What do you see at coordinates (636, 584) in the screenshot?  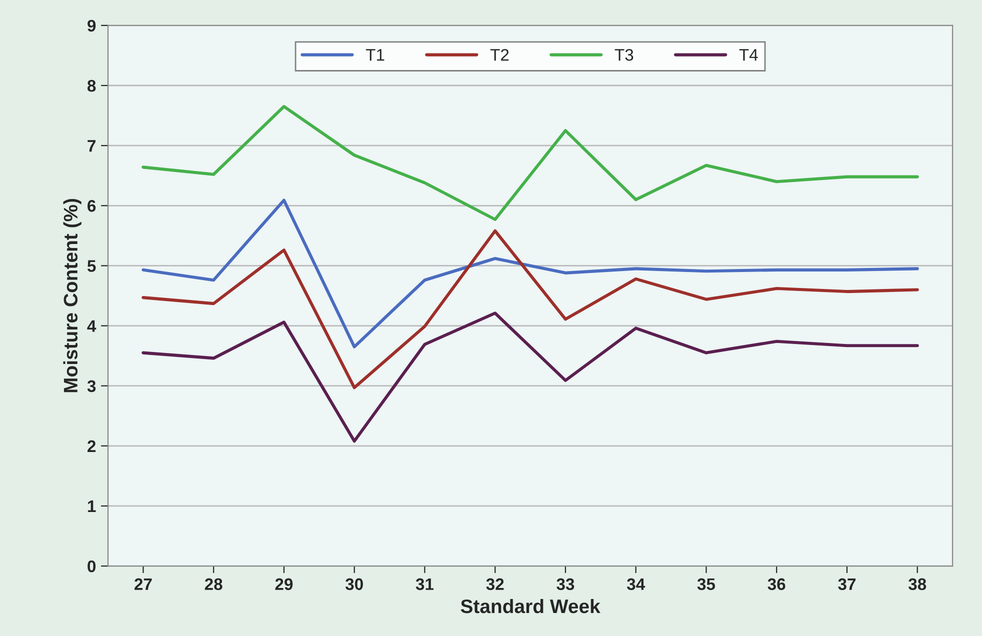 I see `x-tick-label: 34` at bounding box center [636, 584].